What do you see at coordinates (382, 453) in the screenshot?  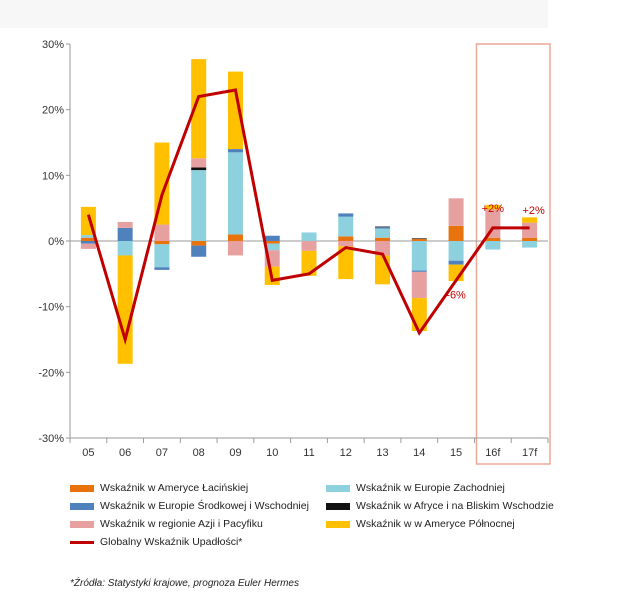 I see `x-tick-label: 13` at bounding box center [382, 453].